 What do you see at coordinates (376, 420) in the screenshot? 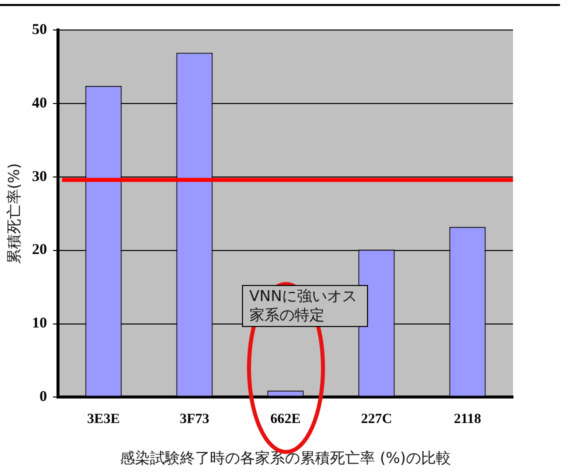
I see `x-tick-label: 227C` at bounding box center [376, 420].